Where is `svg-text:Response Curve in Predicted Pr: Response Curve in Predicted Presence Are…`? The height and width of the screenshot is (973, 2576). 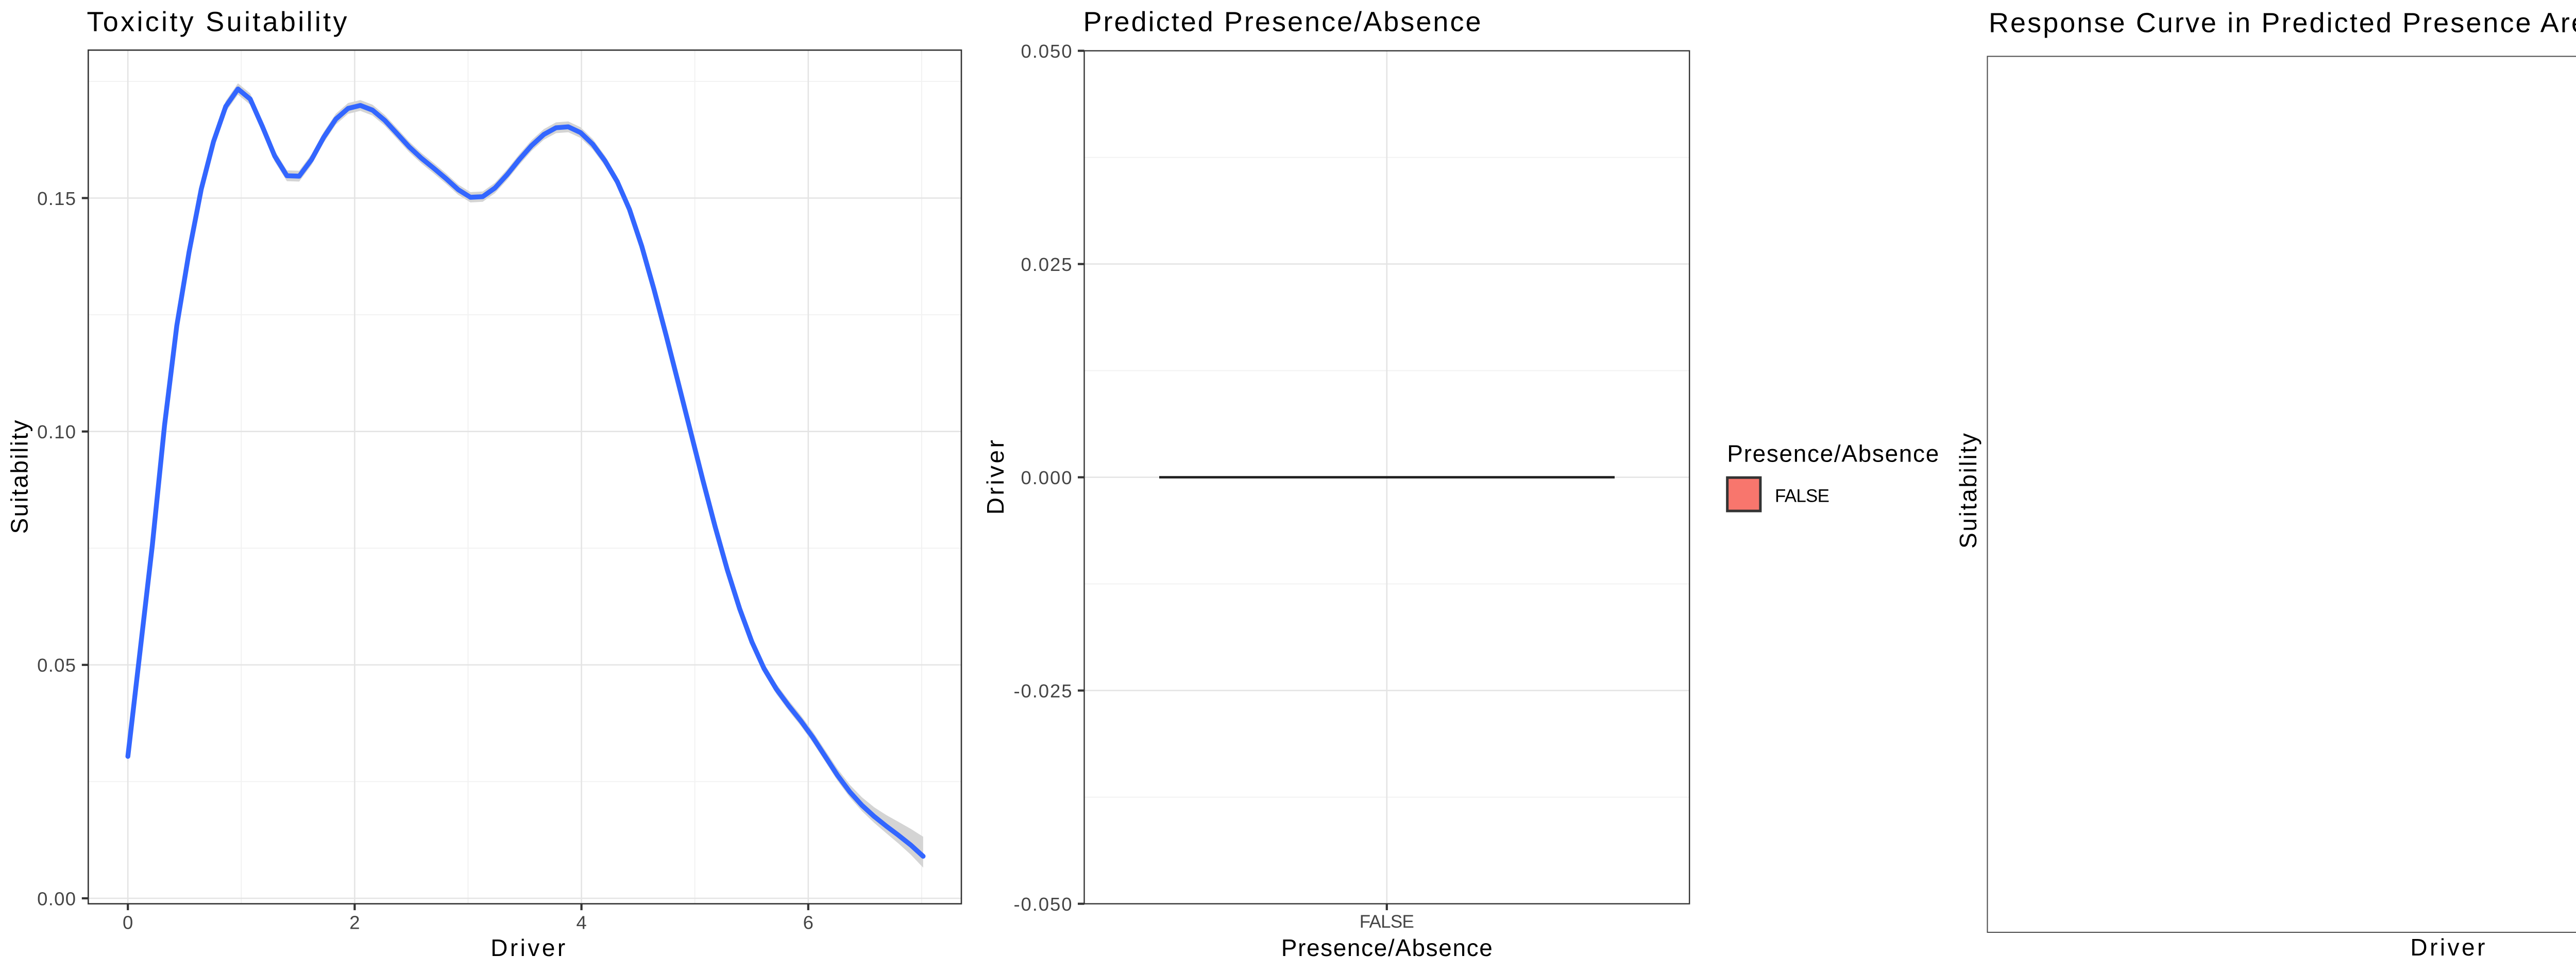 svg-text:Response Curve in Predicted Pr: Response Curve in Predicted Presence Are… is located at coordinates (2282, 24).